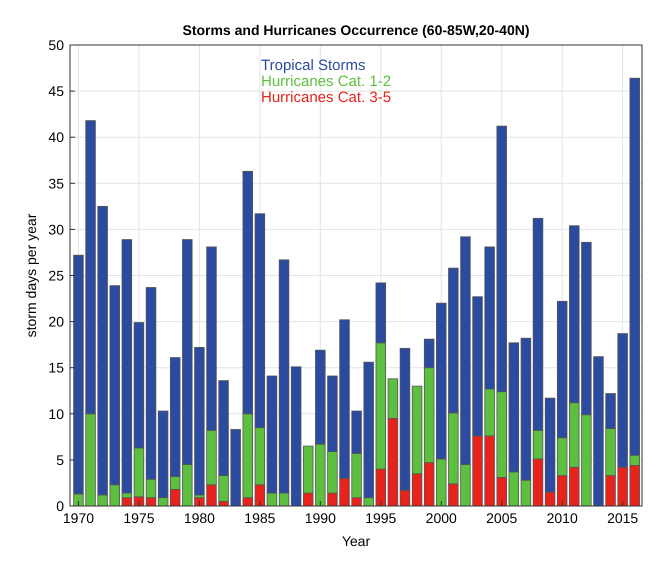 The image size is (660, 567). Describe the element at coordinates (622, 518) in the screenshot. I see `x-tick-label: 2015` at that location.